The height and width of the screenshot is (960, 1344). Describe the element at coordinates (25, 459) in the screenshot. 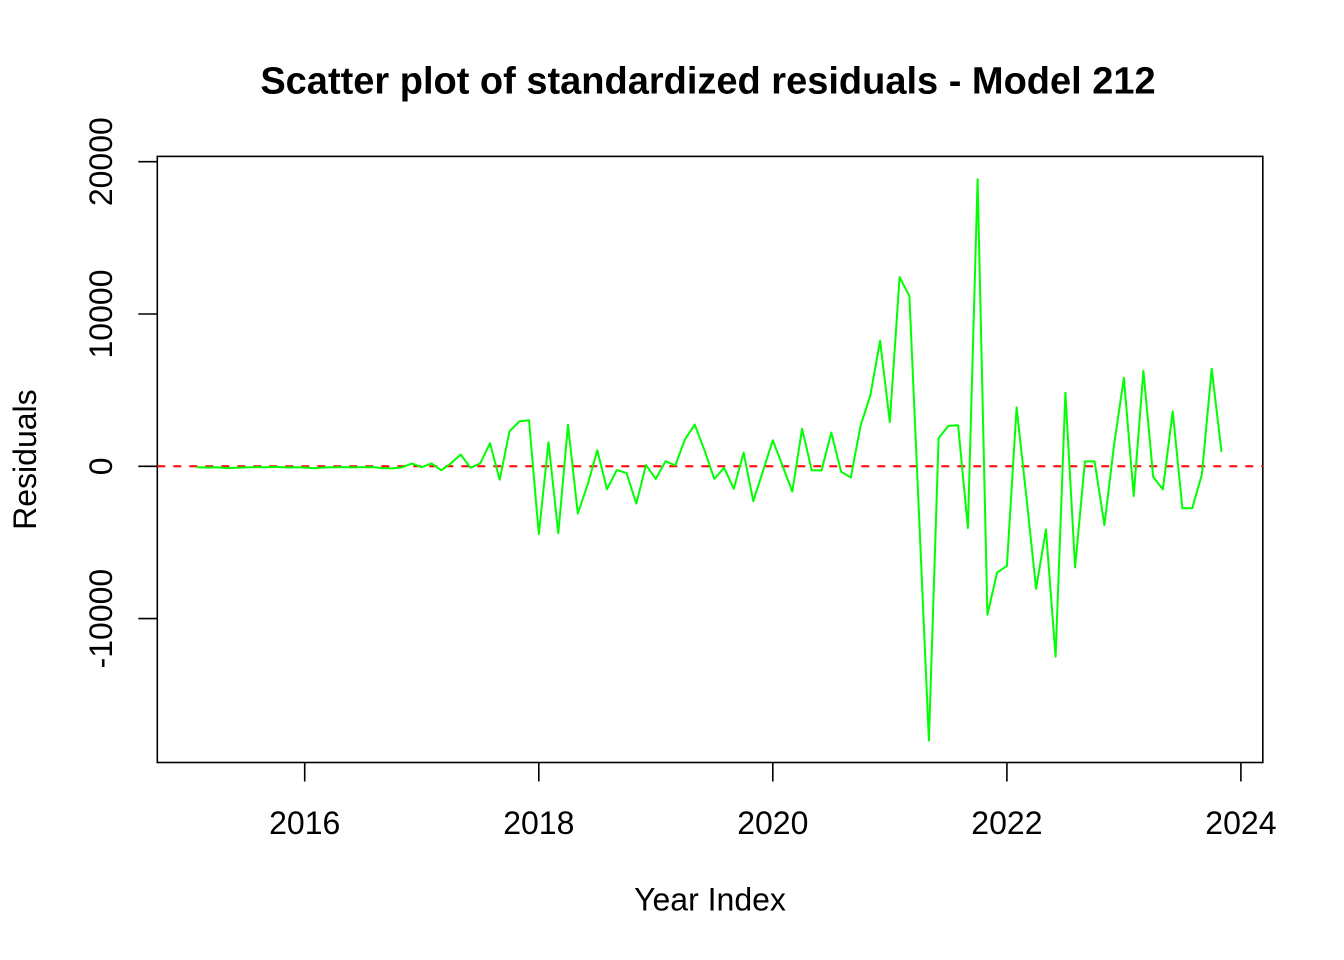

I see `svg-text: Residuals` at that location.